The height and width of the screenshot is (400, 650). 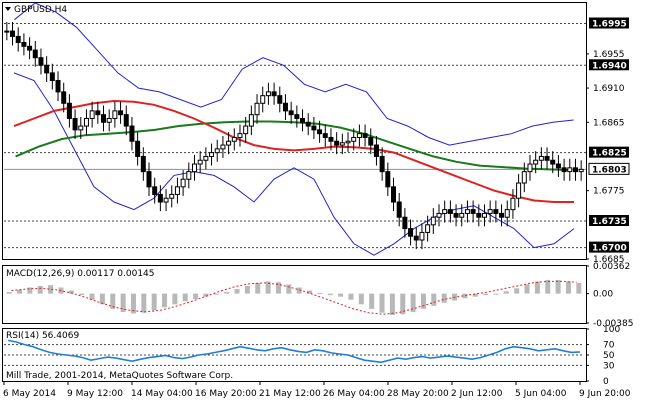 I want to click on moving-average-green, so click(x=294, y=146).